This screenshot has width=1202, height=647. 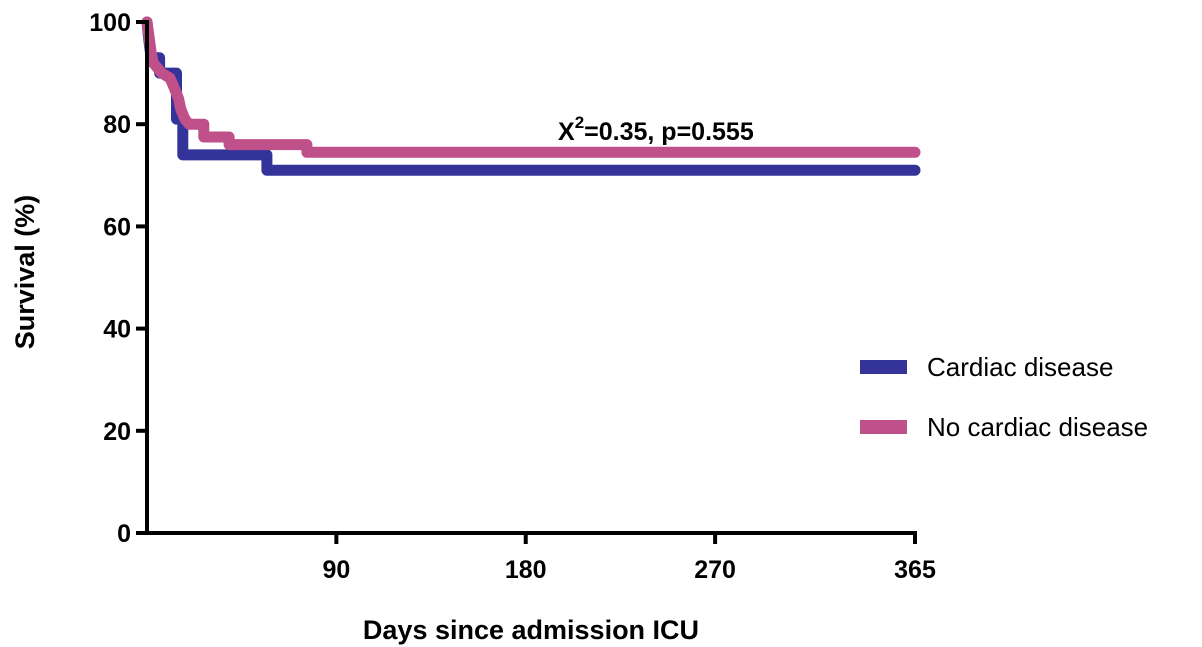 What do you see at coordinates (566, 132) in the screenshot?
I see `annotation-chi: X` at bounding box center [566, 132].